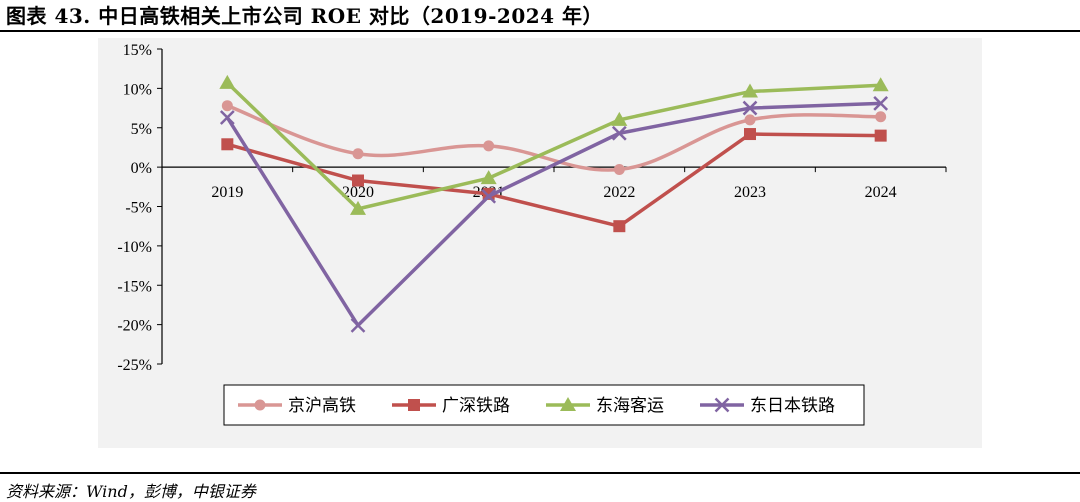 This screenshot has height=502, width=1080. What do you see at coordinates (227, 192) in the screenshot?
I see `x-tick-label: 2019` at bounding box center [227, 192].